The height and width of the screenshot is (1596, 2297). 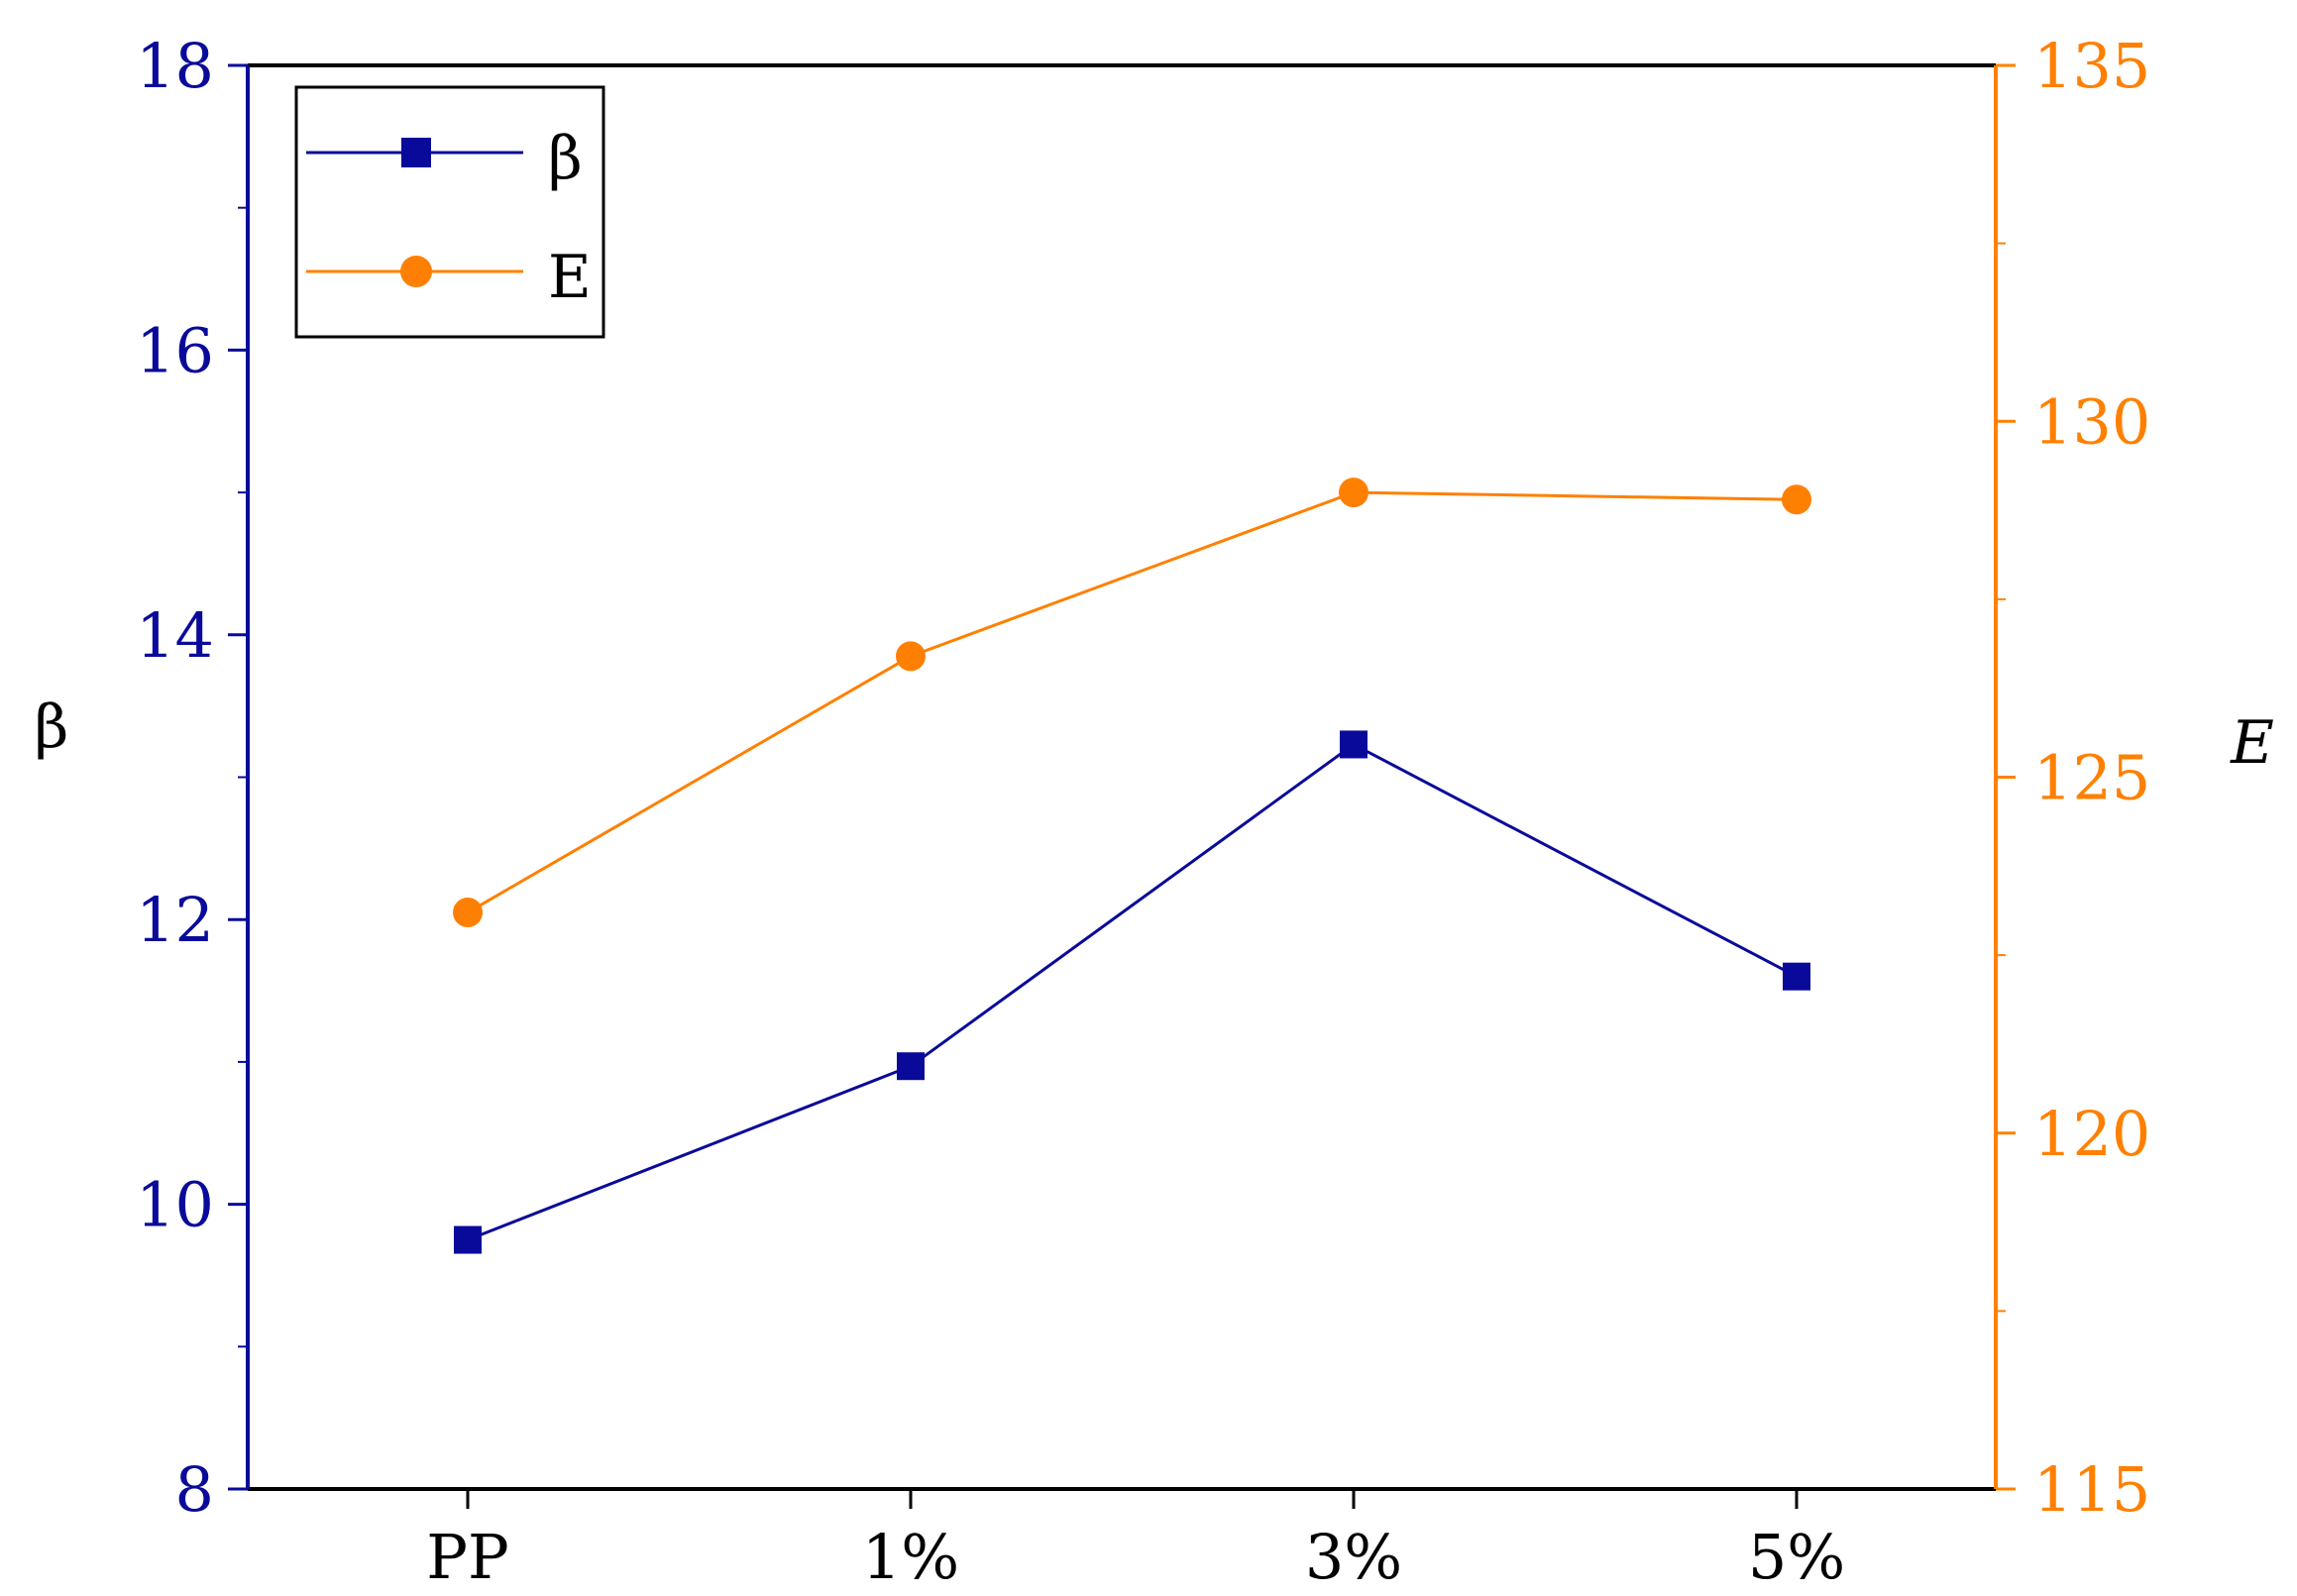 I want to click on legend-label-e: E, so click(x=570, y=277).